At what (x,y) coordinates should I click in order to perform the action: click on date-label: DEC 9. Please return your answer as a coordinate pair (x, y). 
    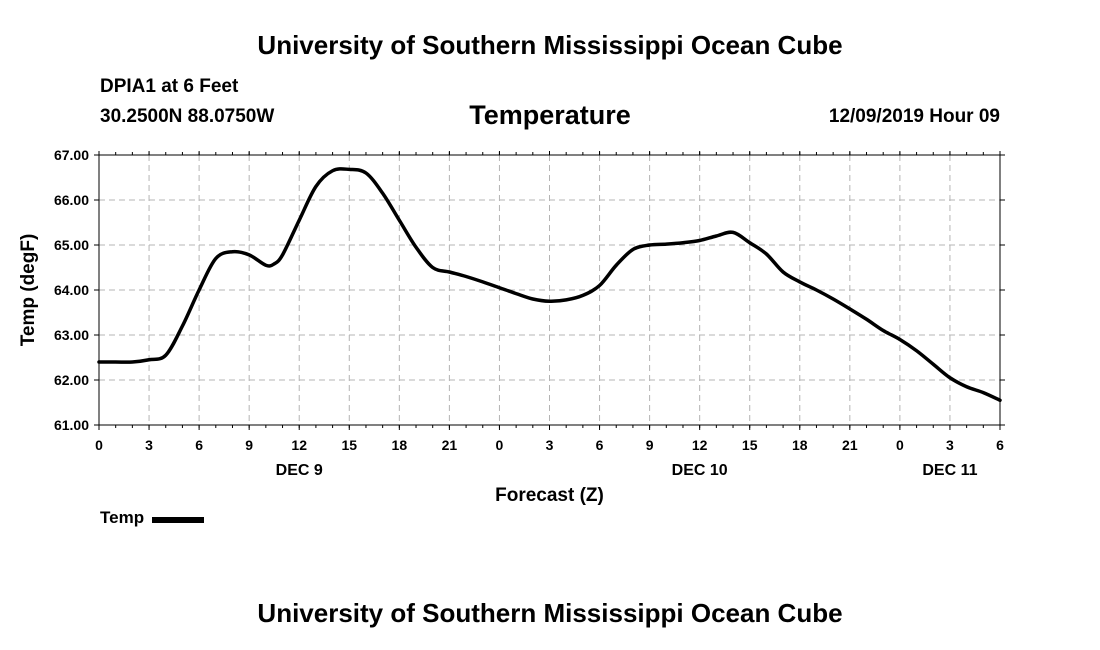
    Looking at the image, I should click on (299, 470).